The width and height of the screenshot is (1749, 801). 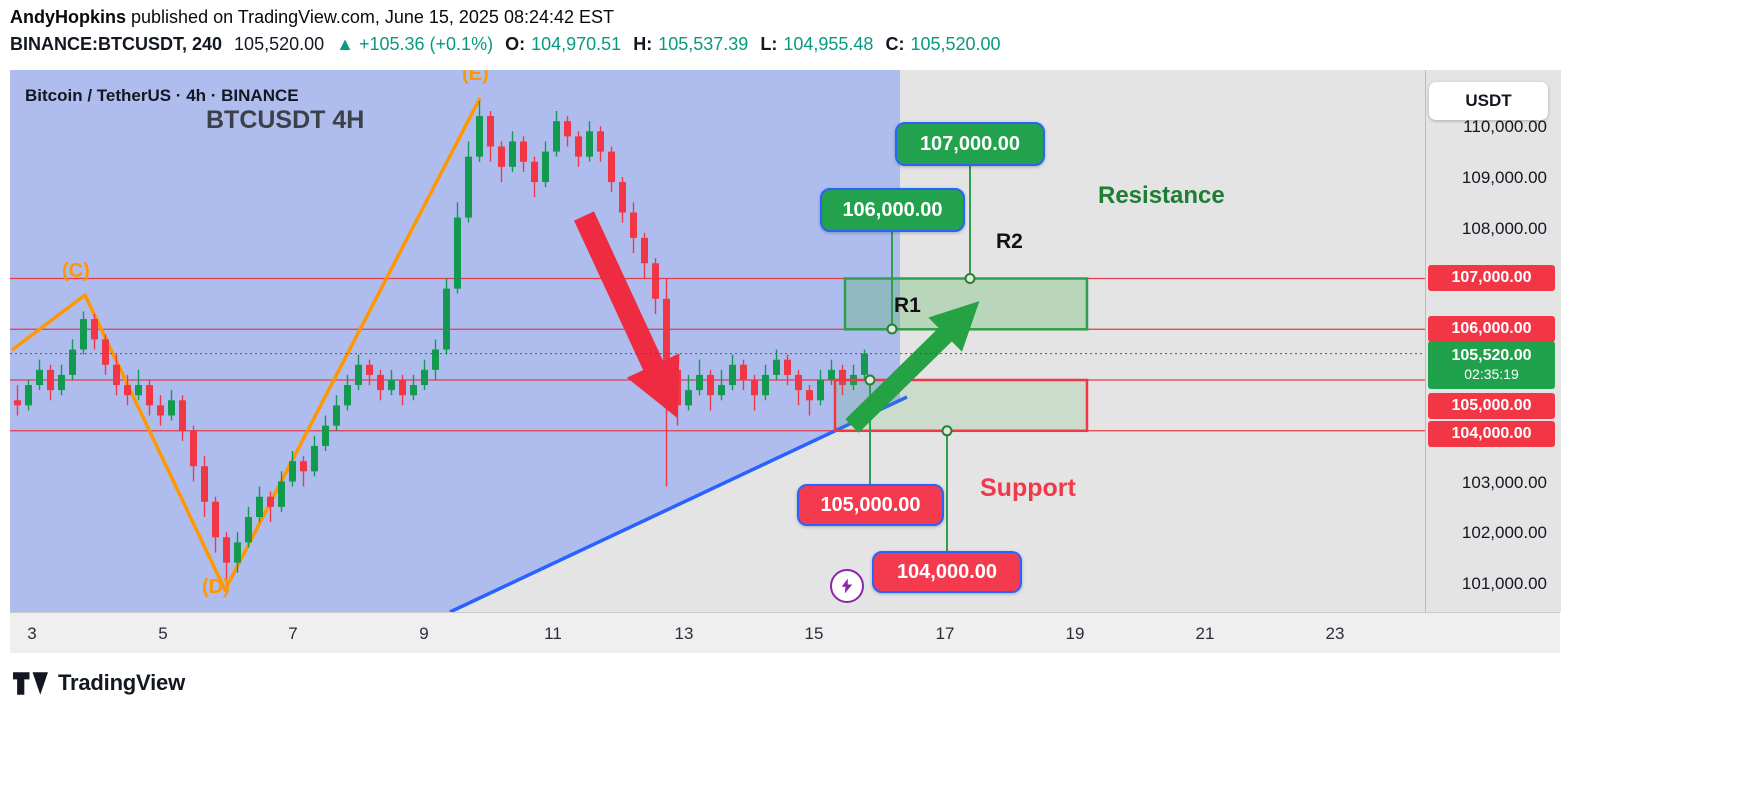 What do you see at coordinates (1009, 241) in the screenshot?
I see `r2-label: R2` at bounding box center [1009, 241].